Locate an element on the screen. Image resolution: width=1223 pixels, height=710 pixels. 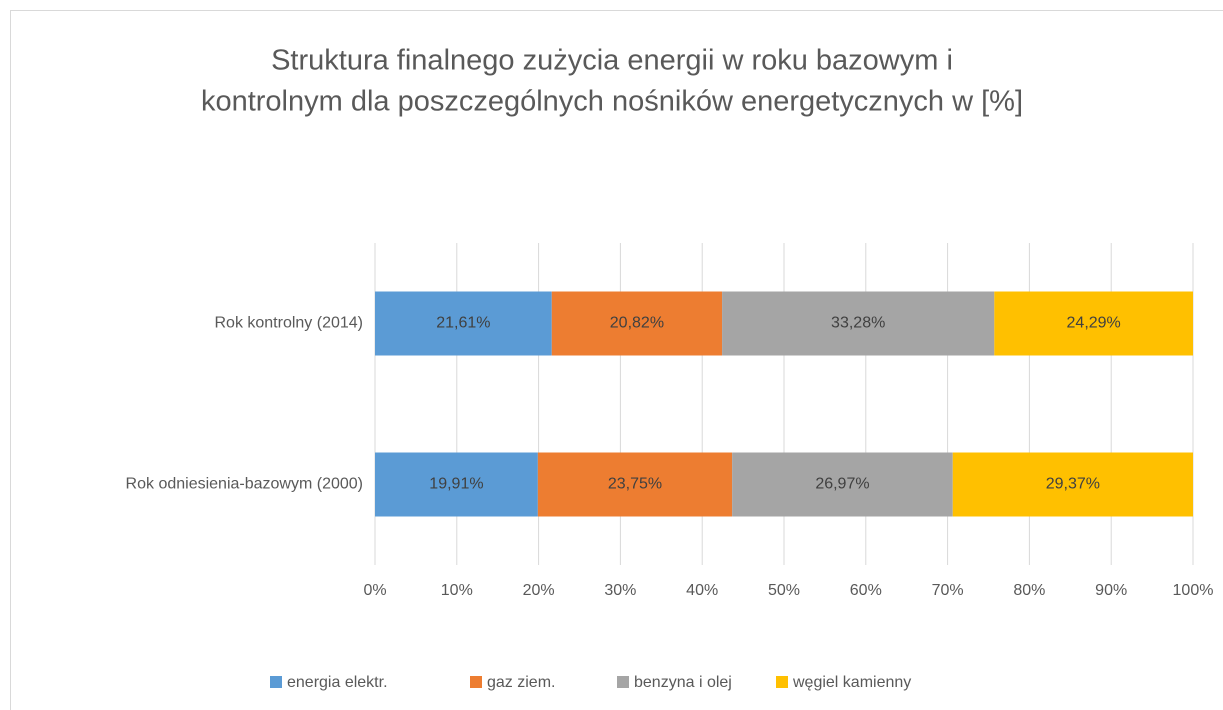
x-tick-label: 90% is located at coordinates (1111, 590).